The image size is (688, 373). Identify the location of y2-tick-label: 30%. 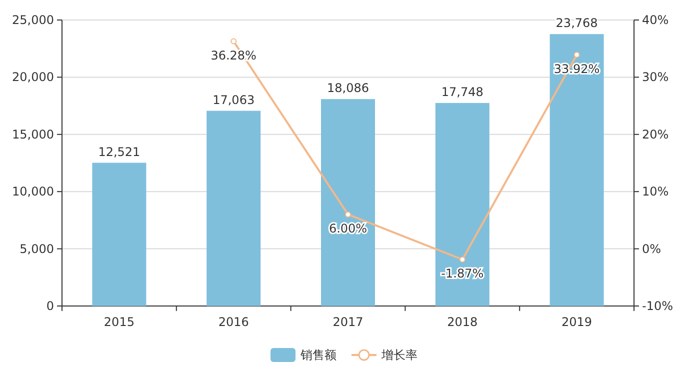
(655, 77).